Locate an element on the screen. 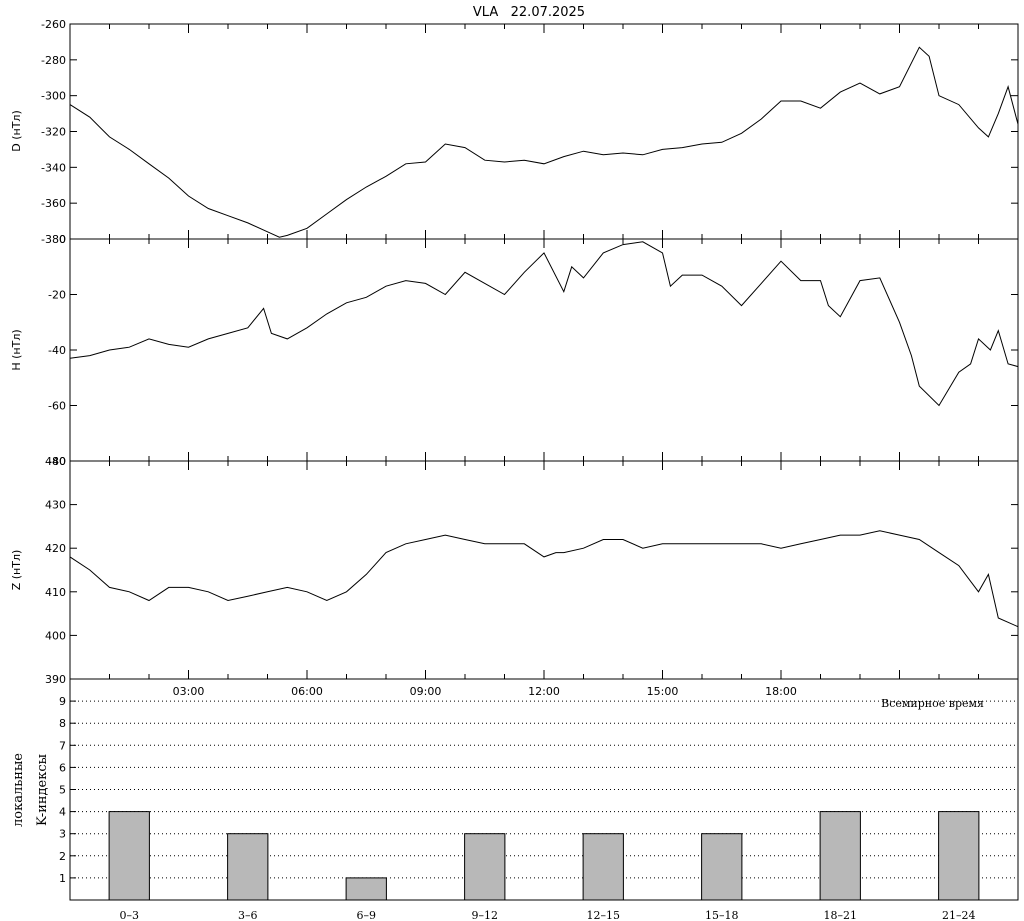 This screenshot has width=1024, height=921. panel-z-line is located at coordinates (544, 579).